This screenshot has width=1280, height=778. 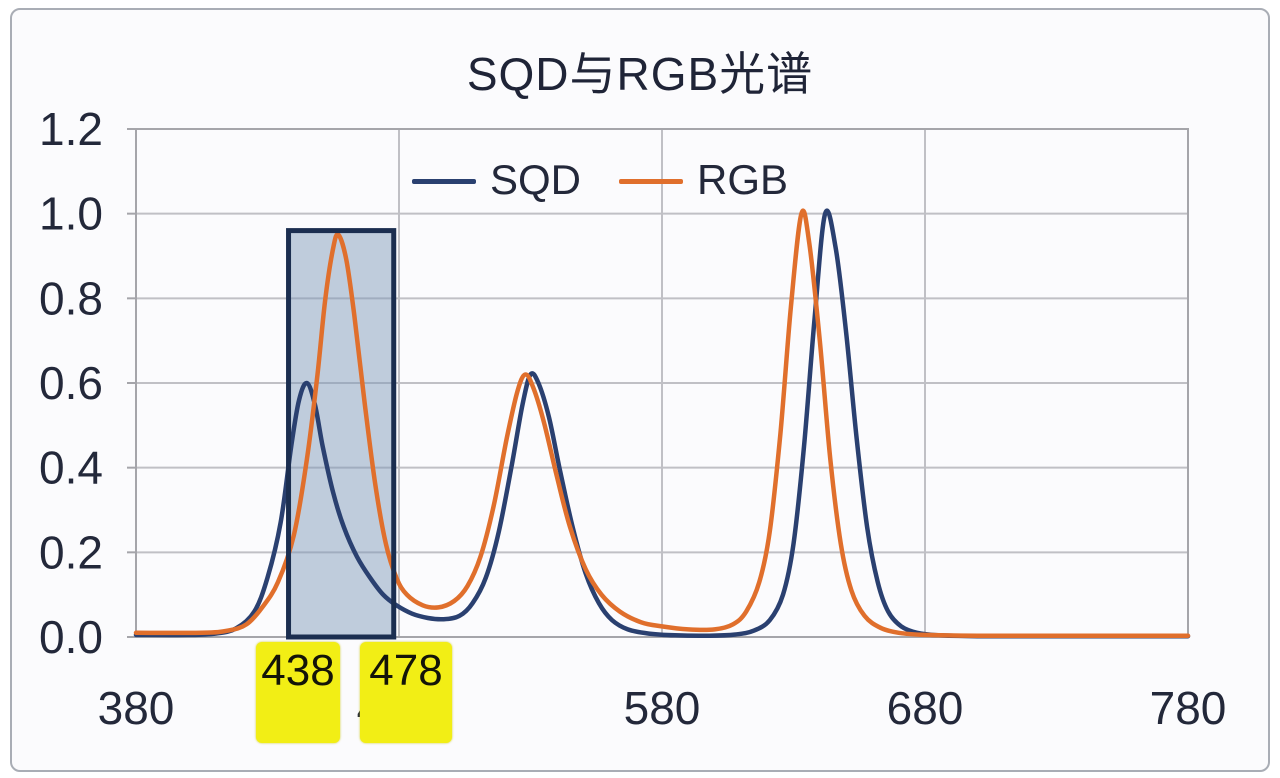 What do you see at coordinates (406, 692) in the screenshot?
I see `annotation-478: 478` at bounding box center [406, 692].